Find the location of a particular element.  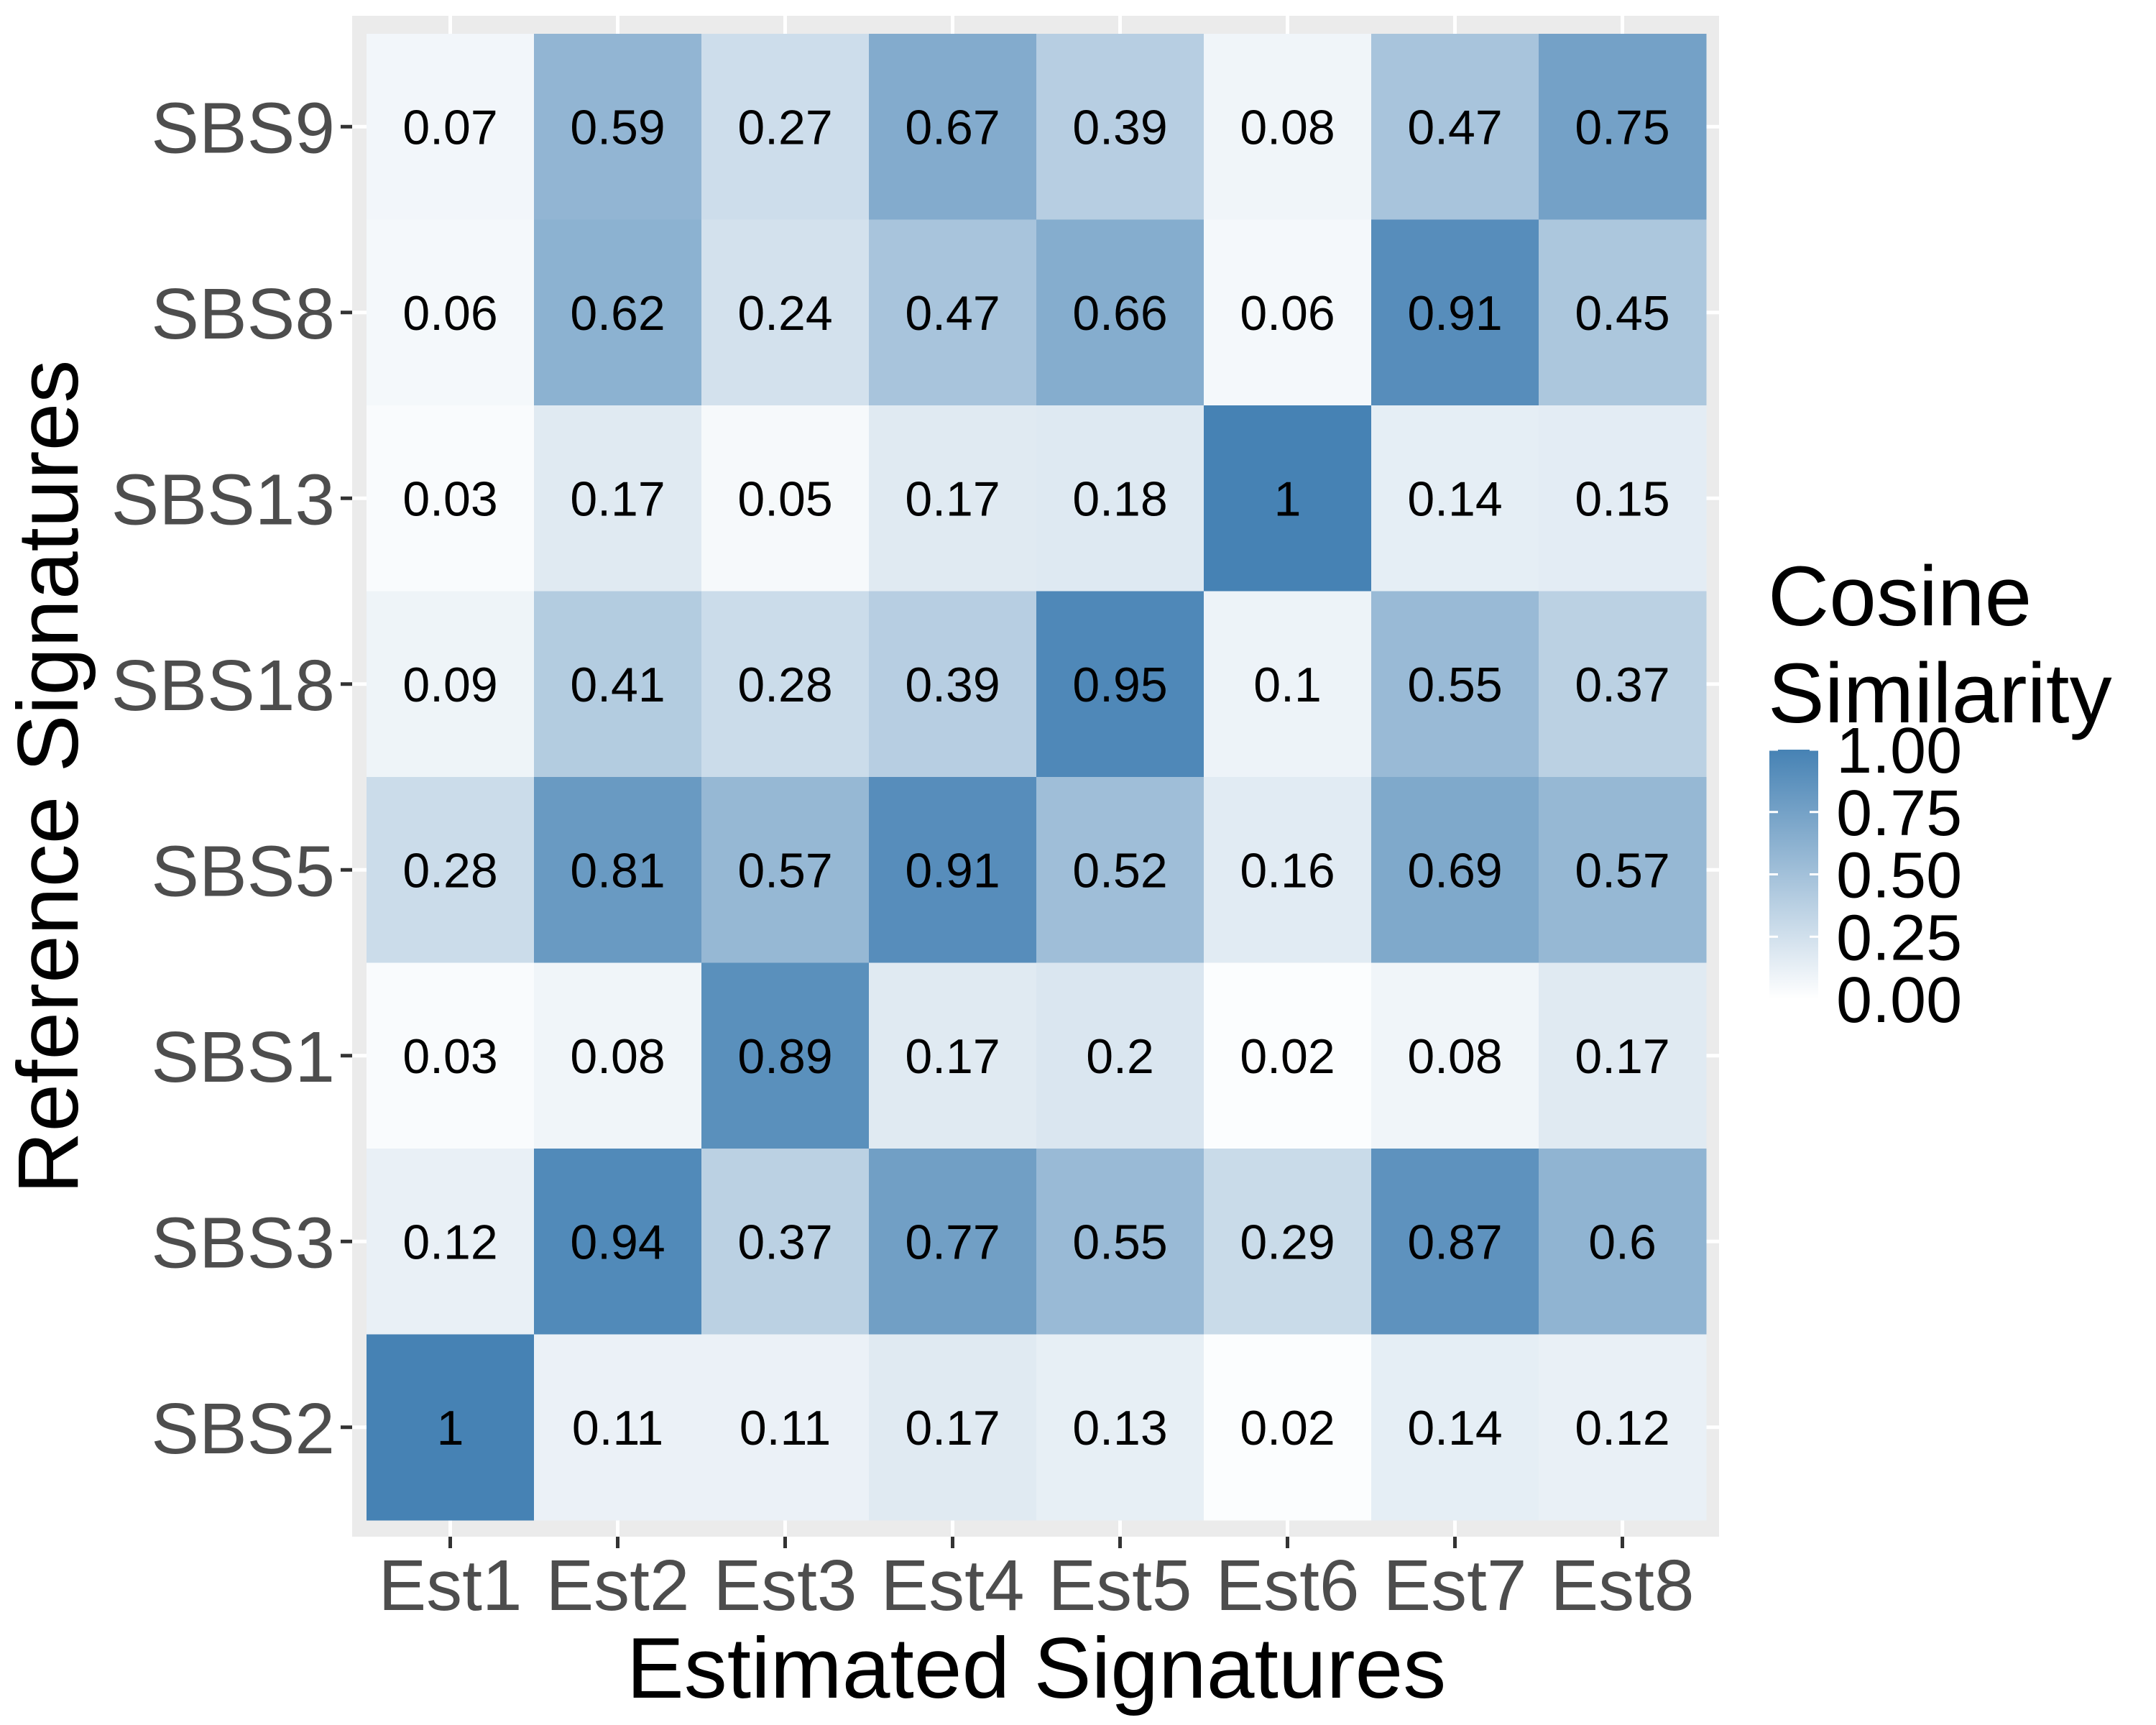

x-tick-label: Est4 is located at coordinates (952, 1585).